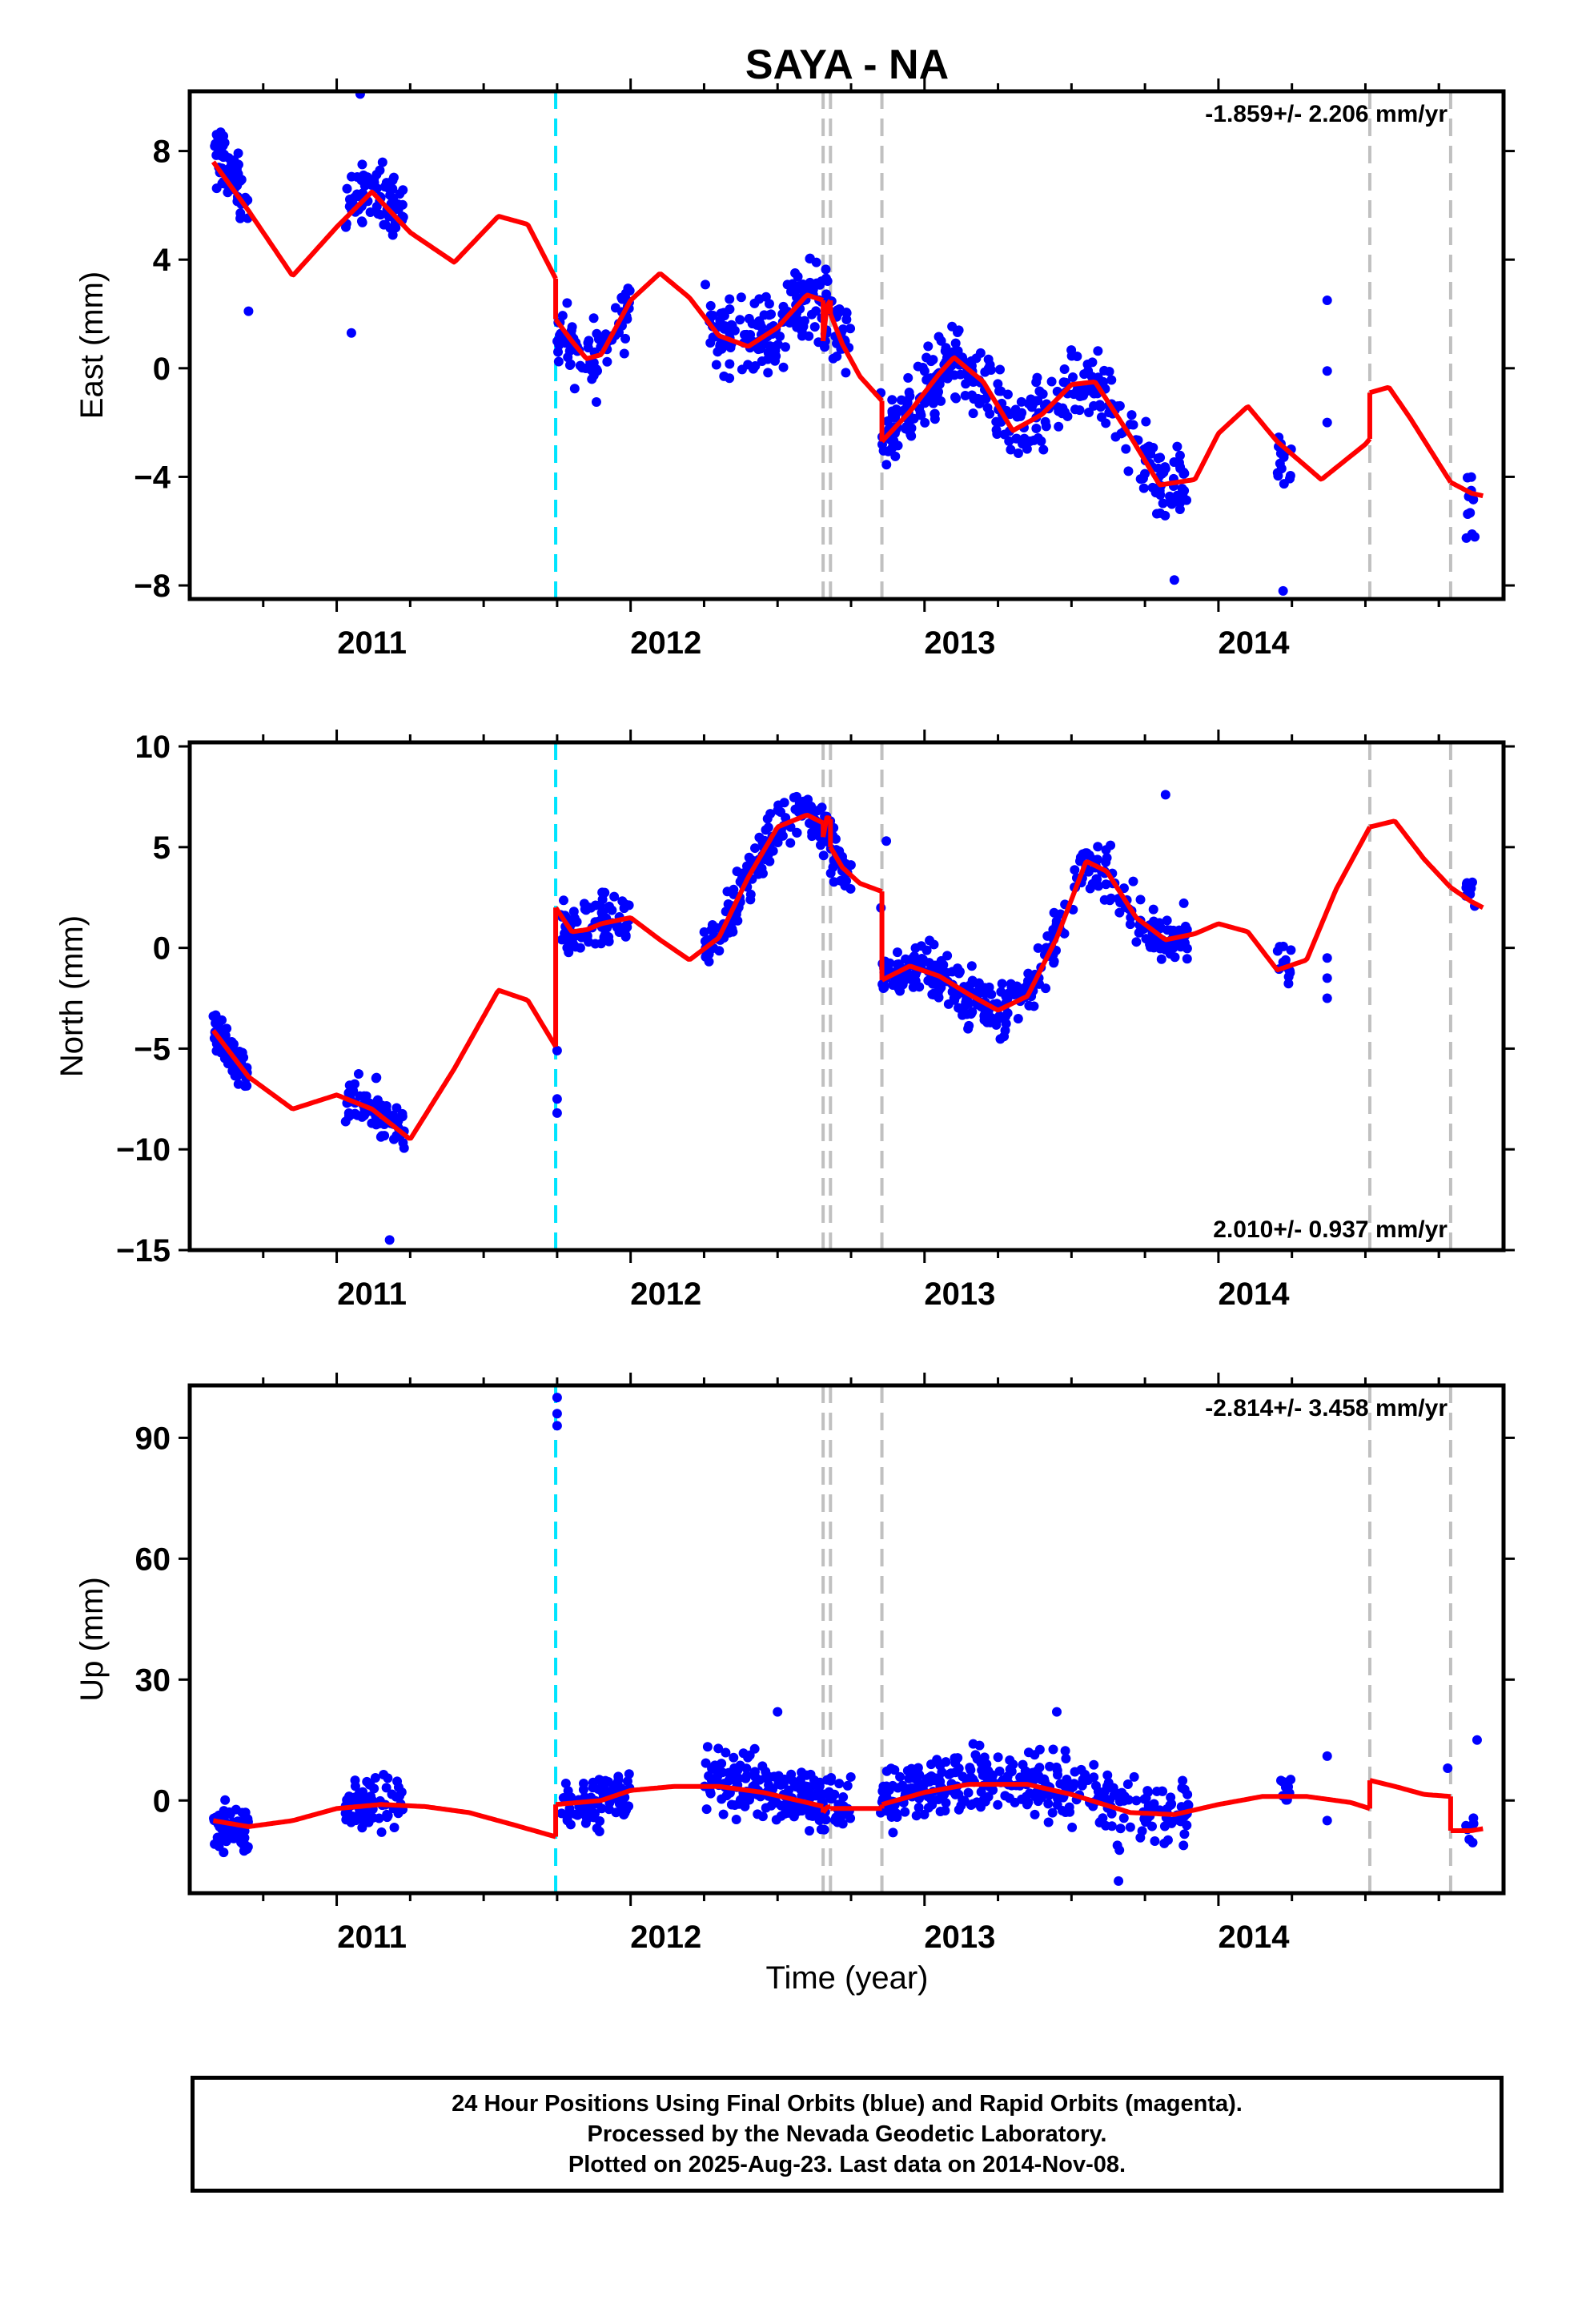 The width and height of the screenshot is (1582, 2324). Describe the element at coordinates (372, 643) in the screenshot. I see `east-x-tick-label: 2011` at that location.